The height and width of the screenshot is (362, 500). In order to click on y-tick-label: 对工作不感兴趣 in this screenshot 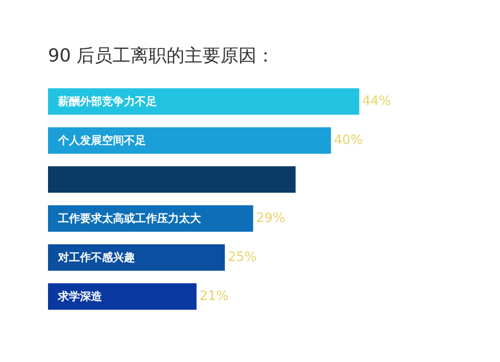, I will do `click(96, 257)`.